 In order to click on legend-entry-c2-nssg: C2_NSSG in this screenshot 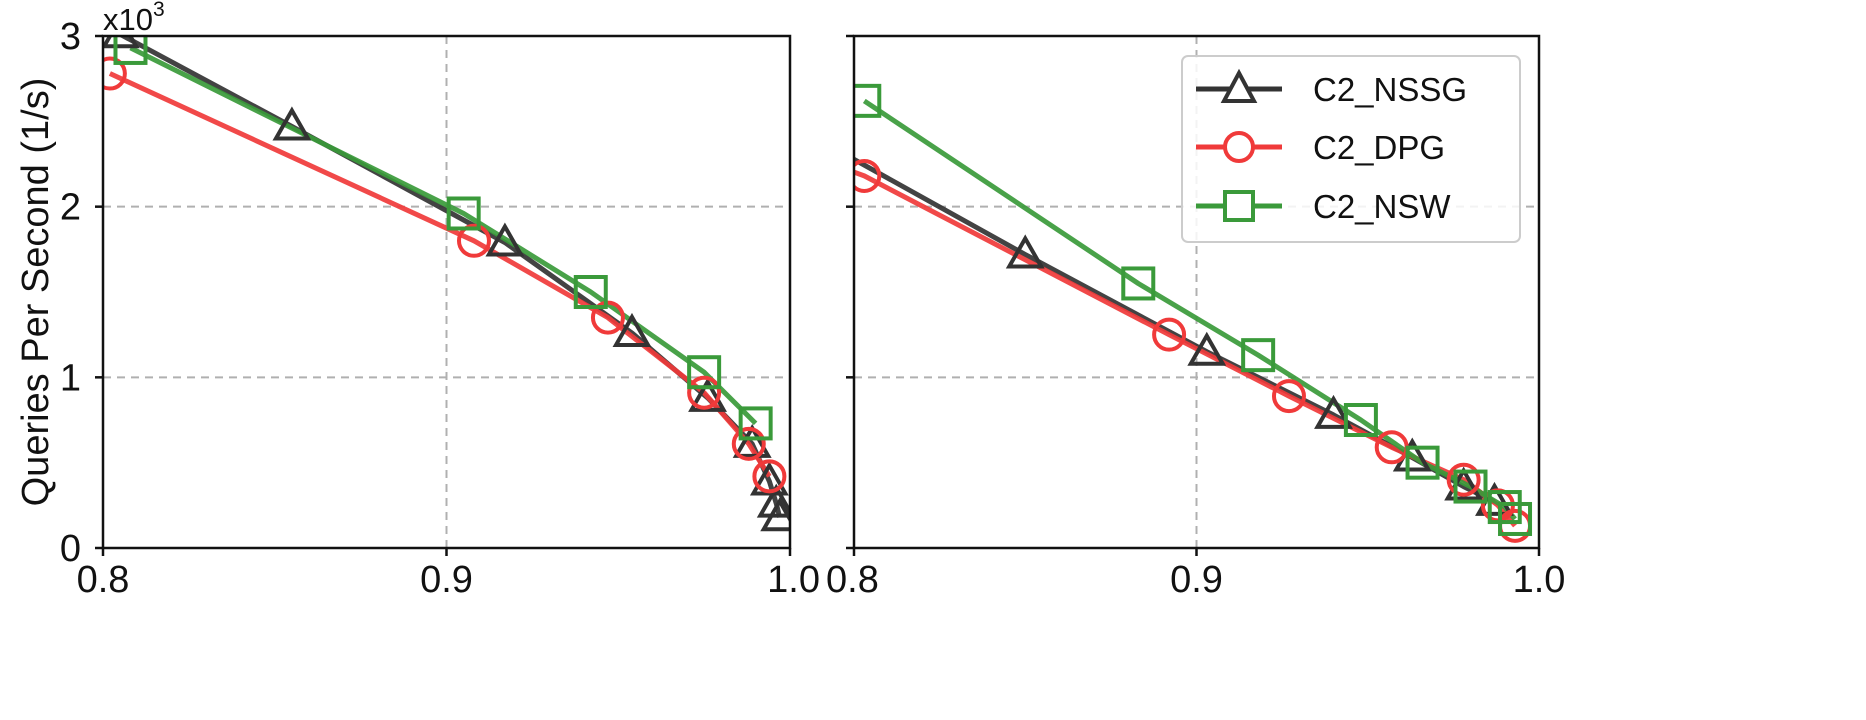, I will do `click(1331, 88)`.